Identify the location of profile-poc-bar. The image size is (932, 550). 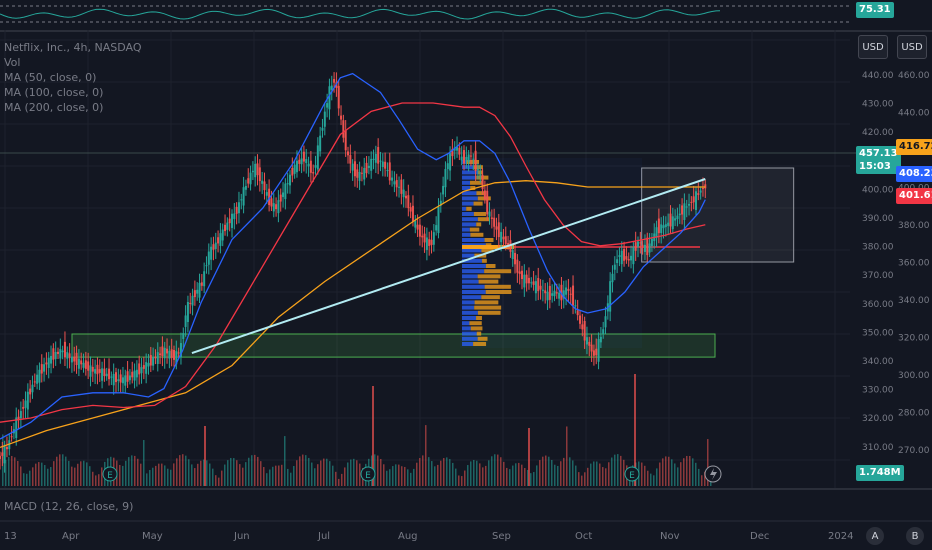
(488, 247).